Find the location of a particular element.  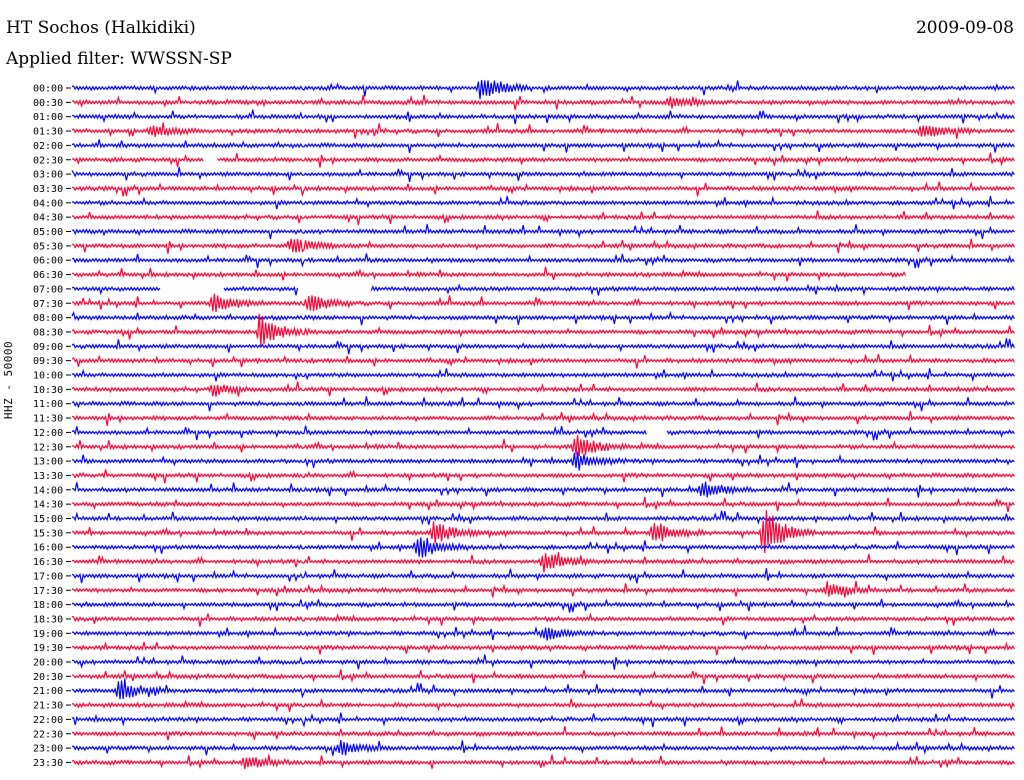

time-label: 04:30 is located at coordinates (48, 218).